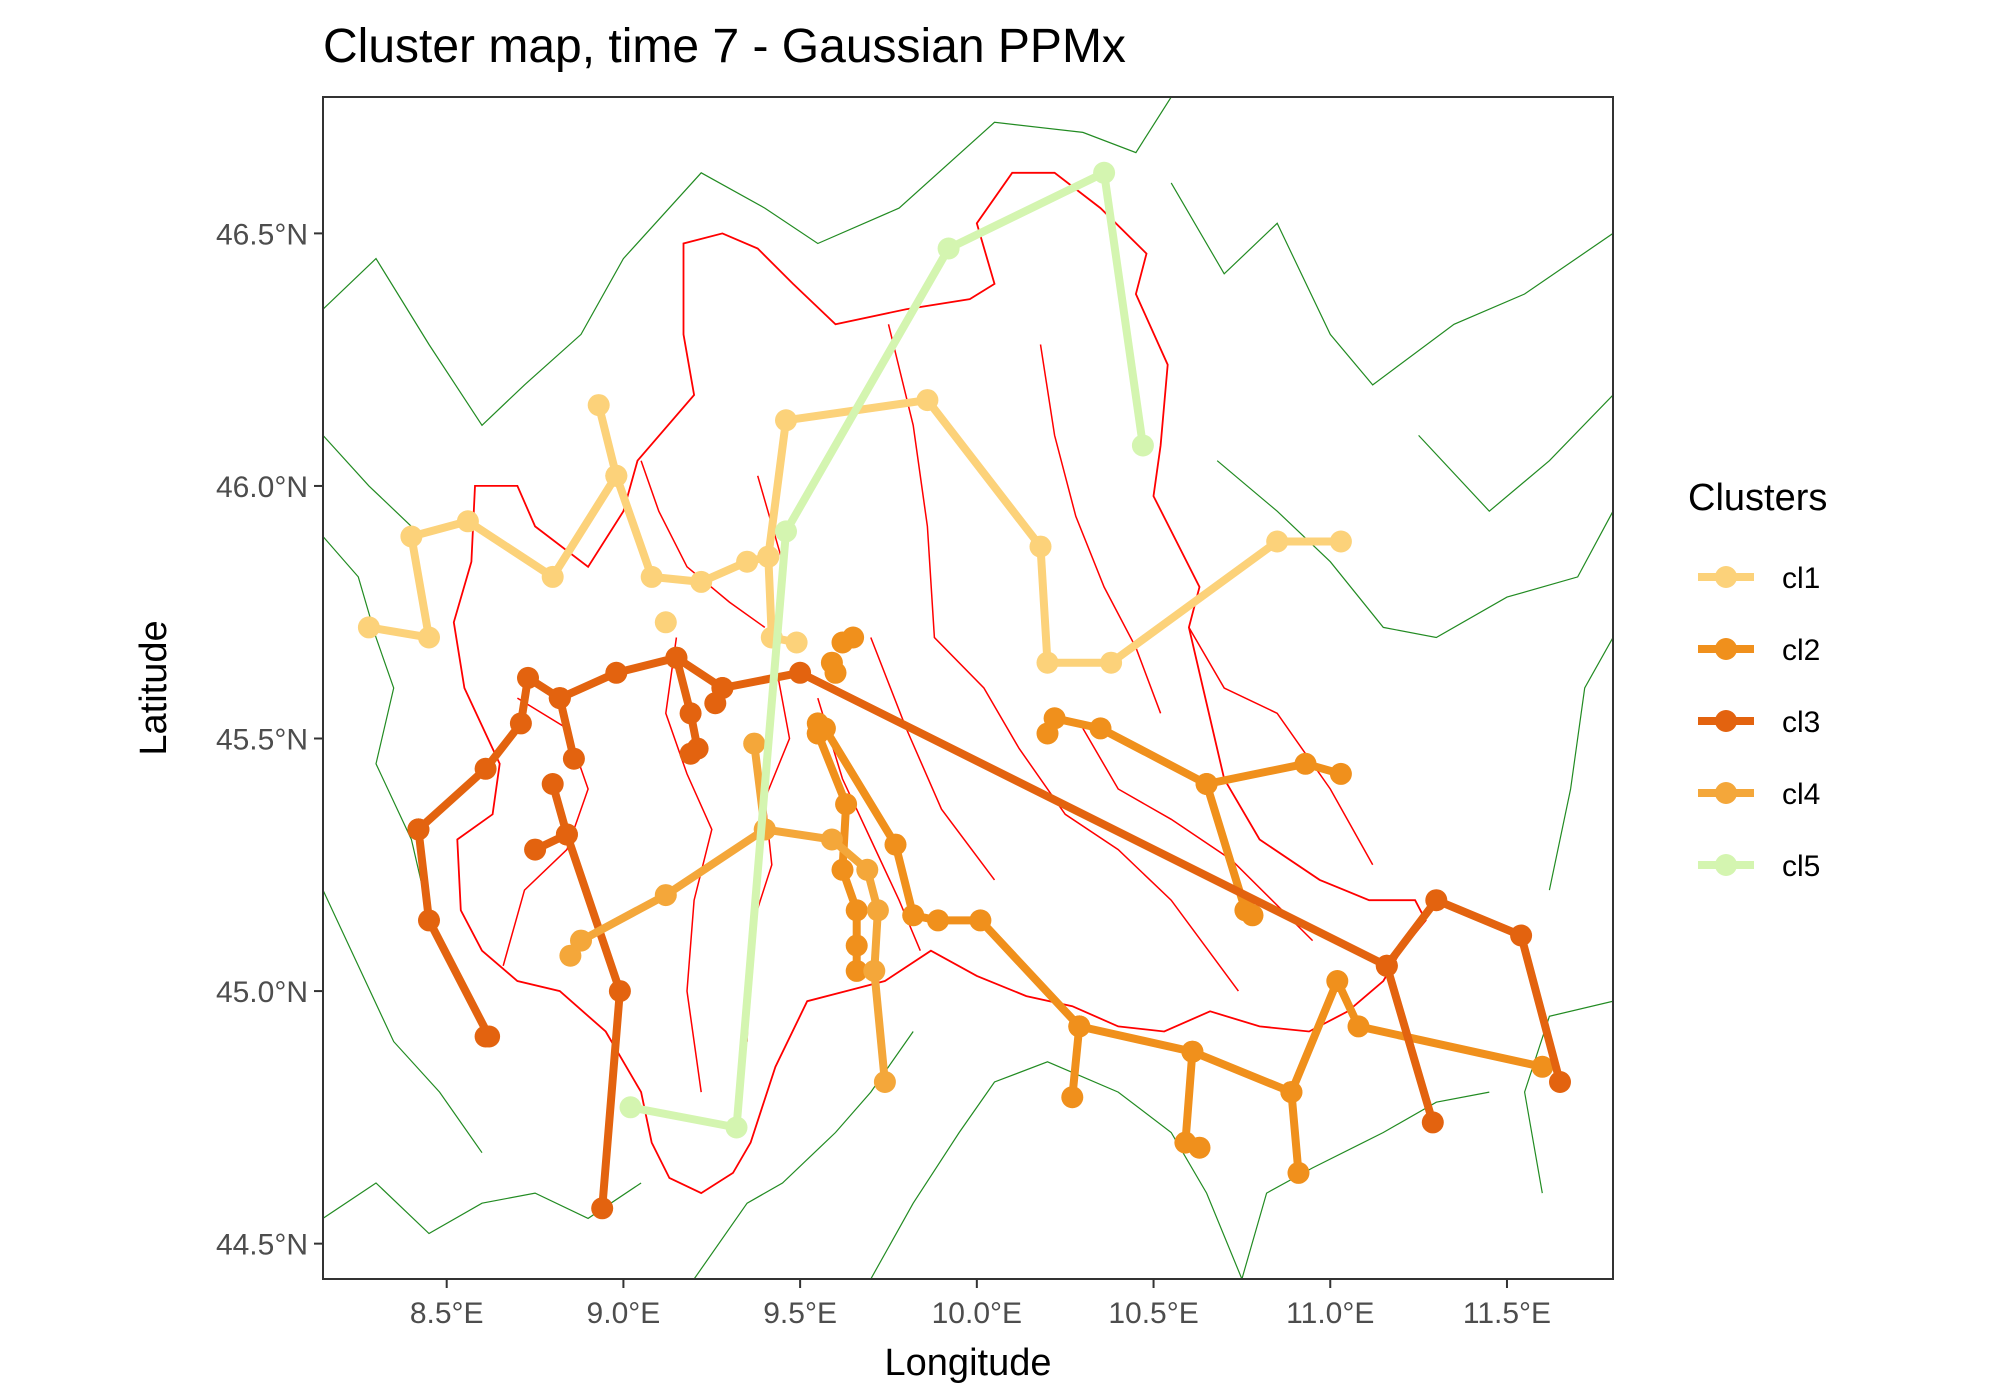 The width and height of the screenshot is (2000, 1400). Describe the element at coordinates (1759, 650) in the screenshot. I see `legend-item-cl2: cl2` at that location.